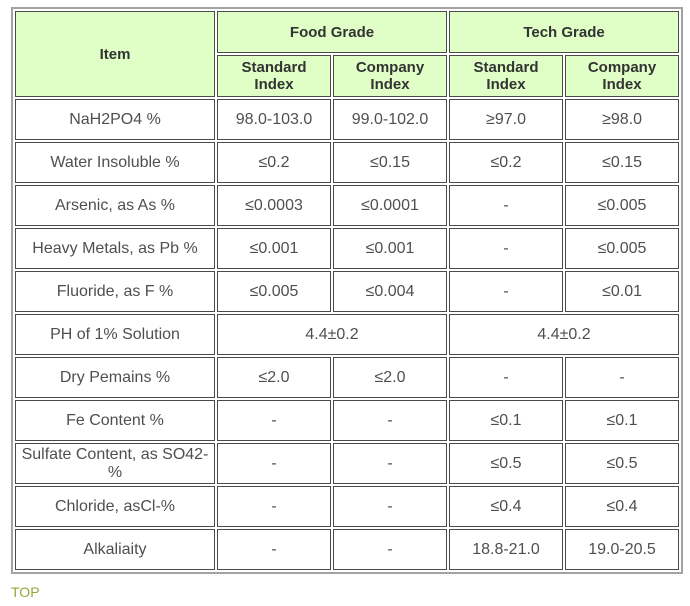 The width and height of the screenshot is (690, 606). What do you see at coordinates (622, 549) in the screenshot?
I see `value-cell: 19.0-20.5` at bounding box center [622, 549].